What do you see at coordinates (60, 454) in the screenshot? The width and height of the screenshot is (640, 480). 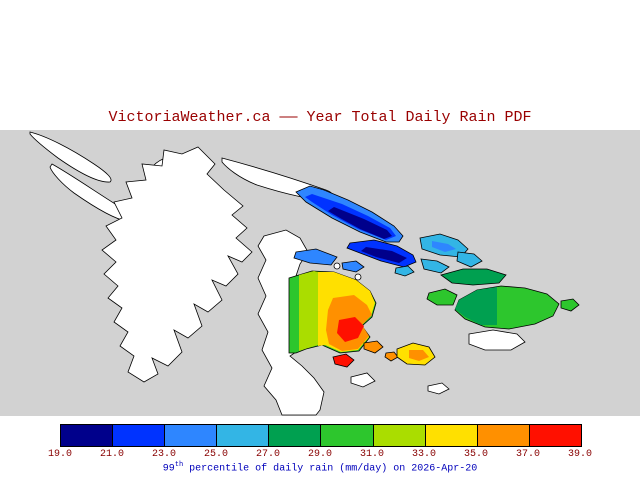 I see `colorbar-tick-label: 19.0` at bounding box center [60, 454].